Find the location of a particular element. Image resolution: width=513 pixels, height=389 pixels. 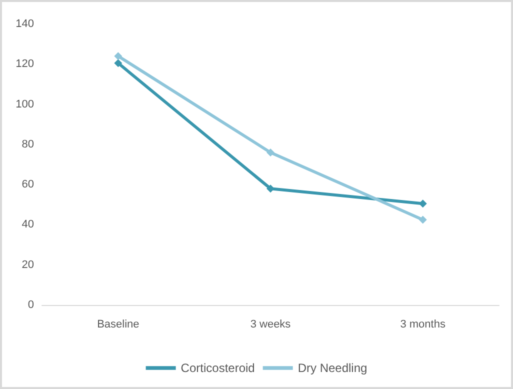

x-tick-label: 3 months is located at coordinates (423, 324).